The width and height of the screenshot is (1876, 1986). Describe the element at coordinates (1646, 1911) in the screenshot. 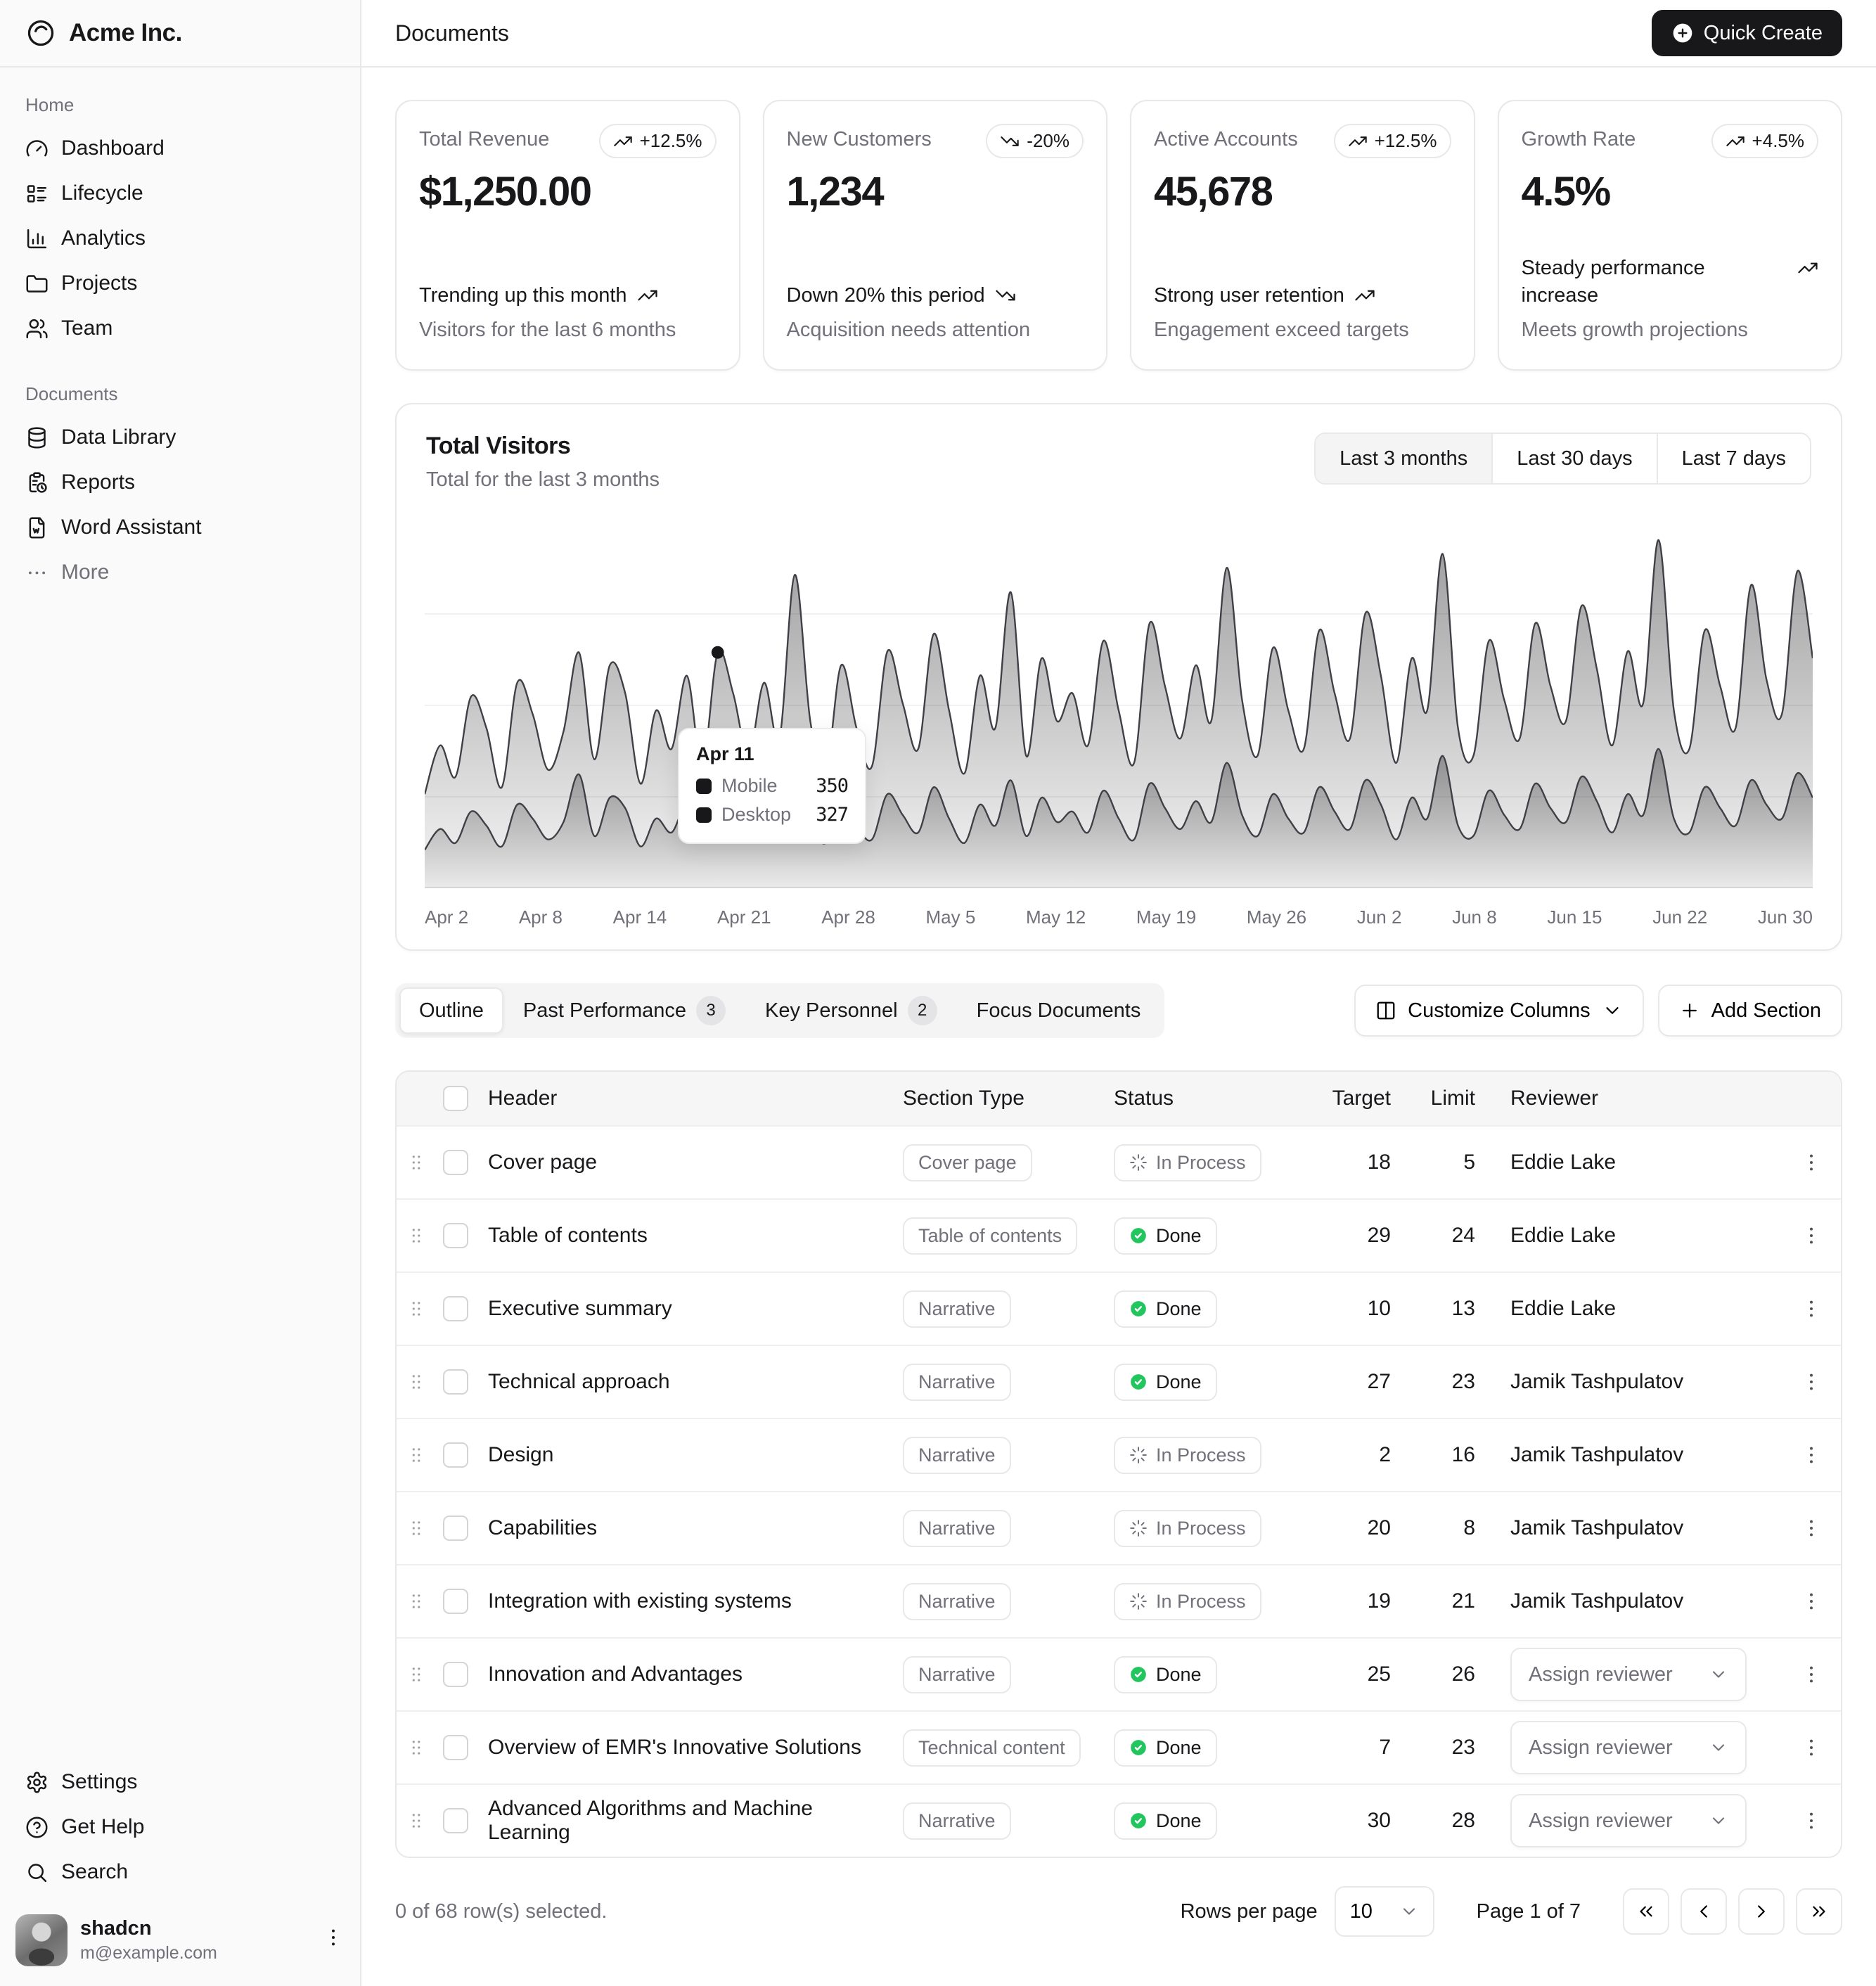

I see `first-page-button` at that location.